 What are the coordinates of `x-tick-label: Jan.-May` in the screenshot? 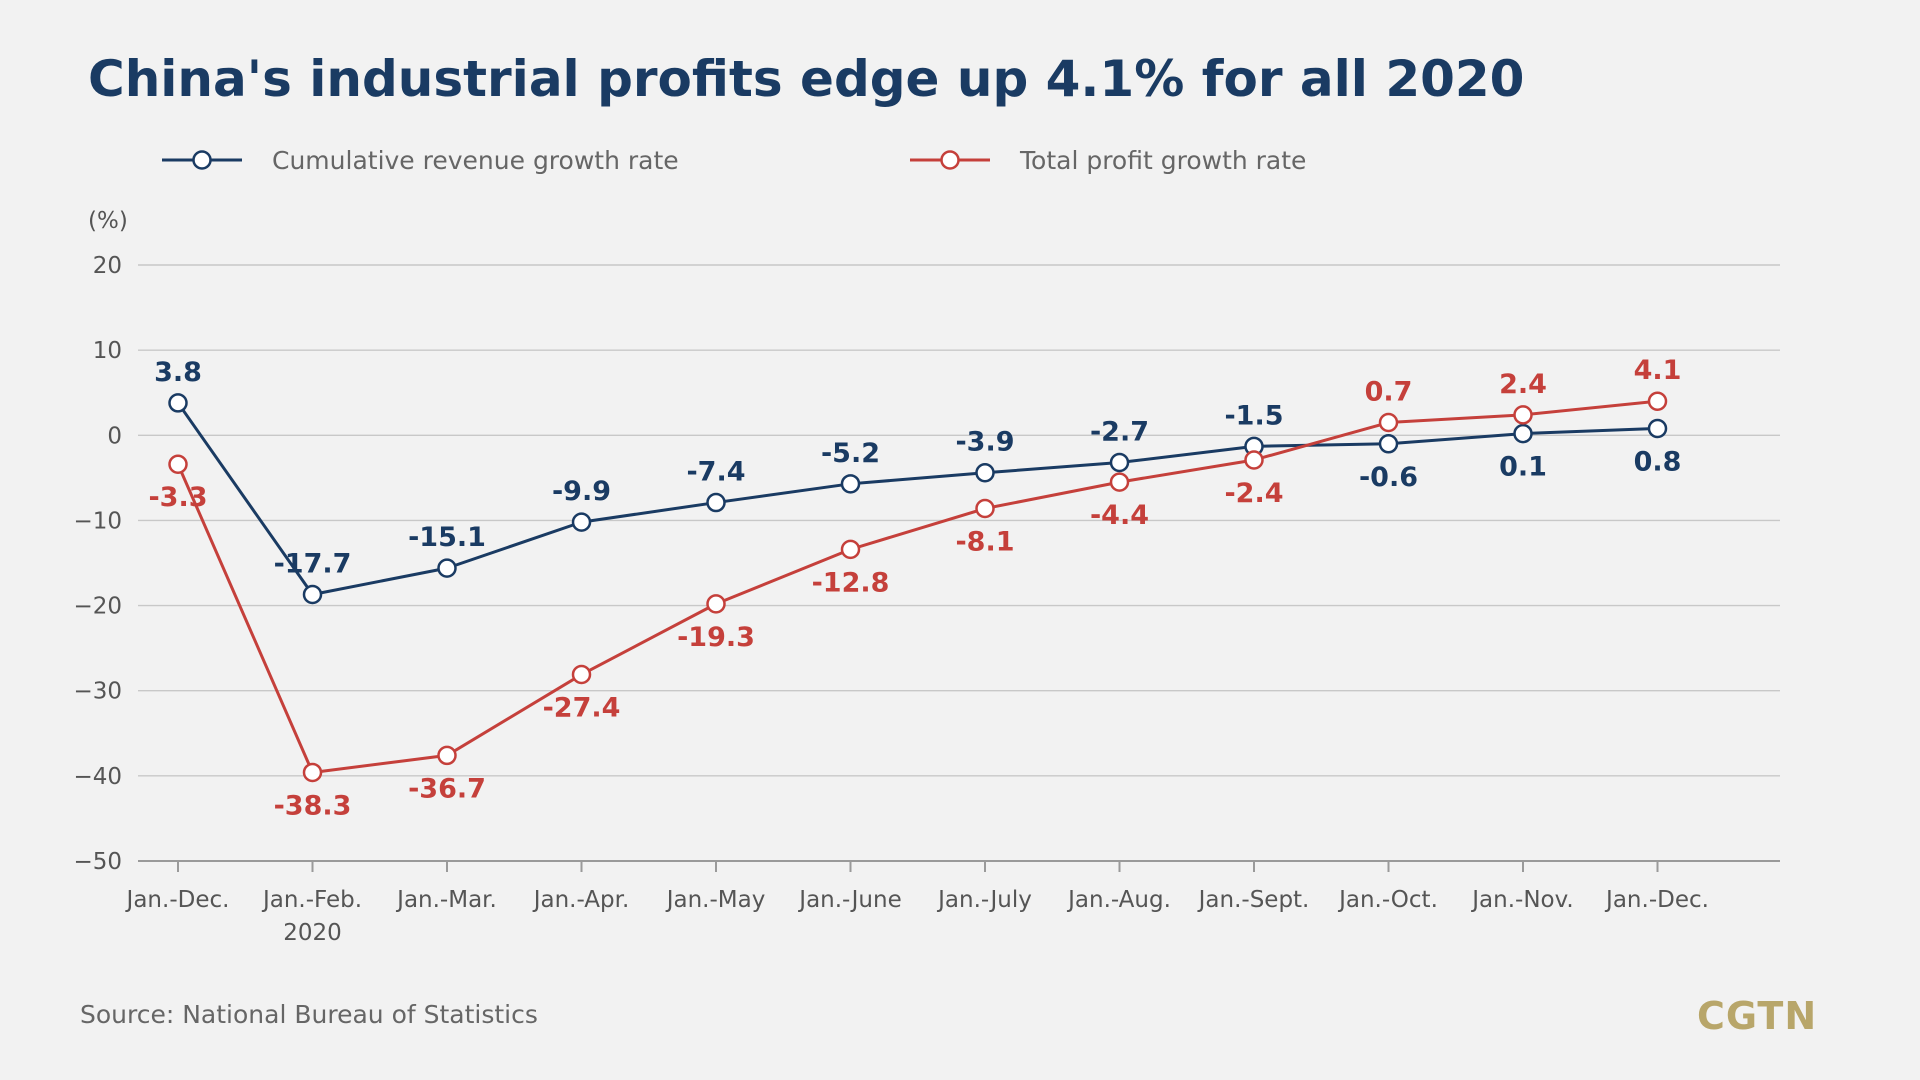 It's located at (715, 900).